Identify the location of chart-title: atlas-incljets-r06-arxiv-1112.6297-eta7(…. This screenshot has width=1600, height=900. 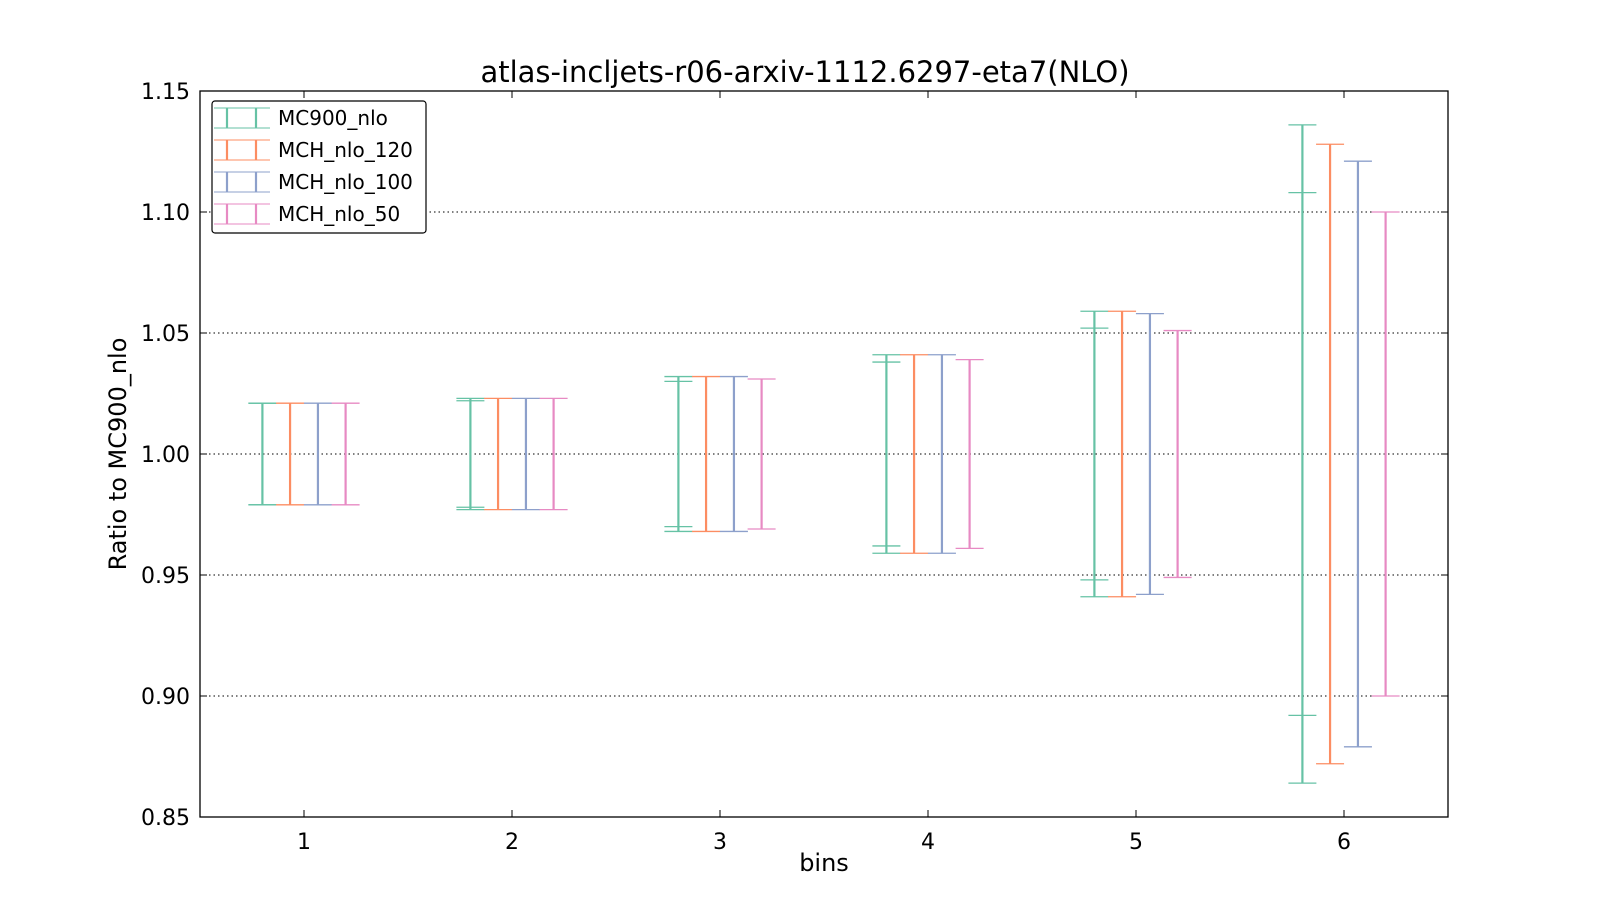
(804, 72).